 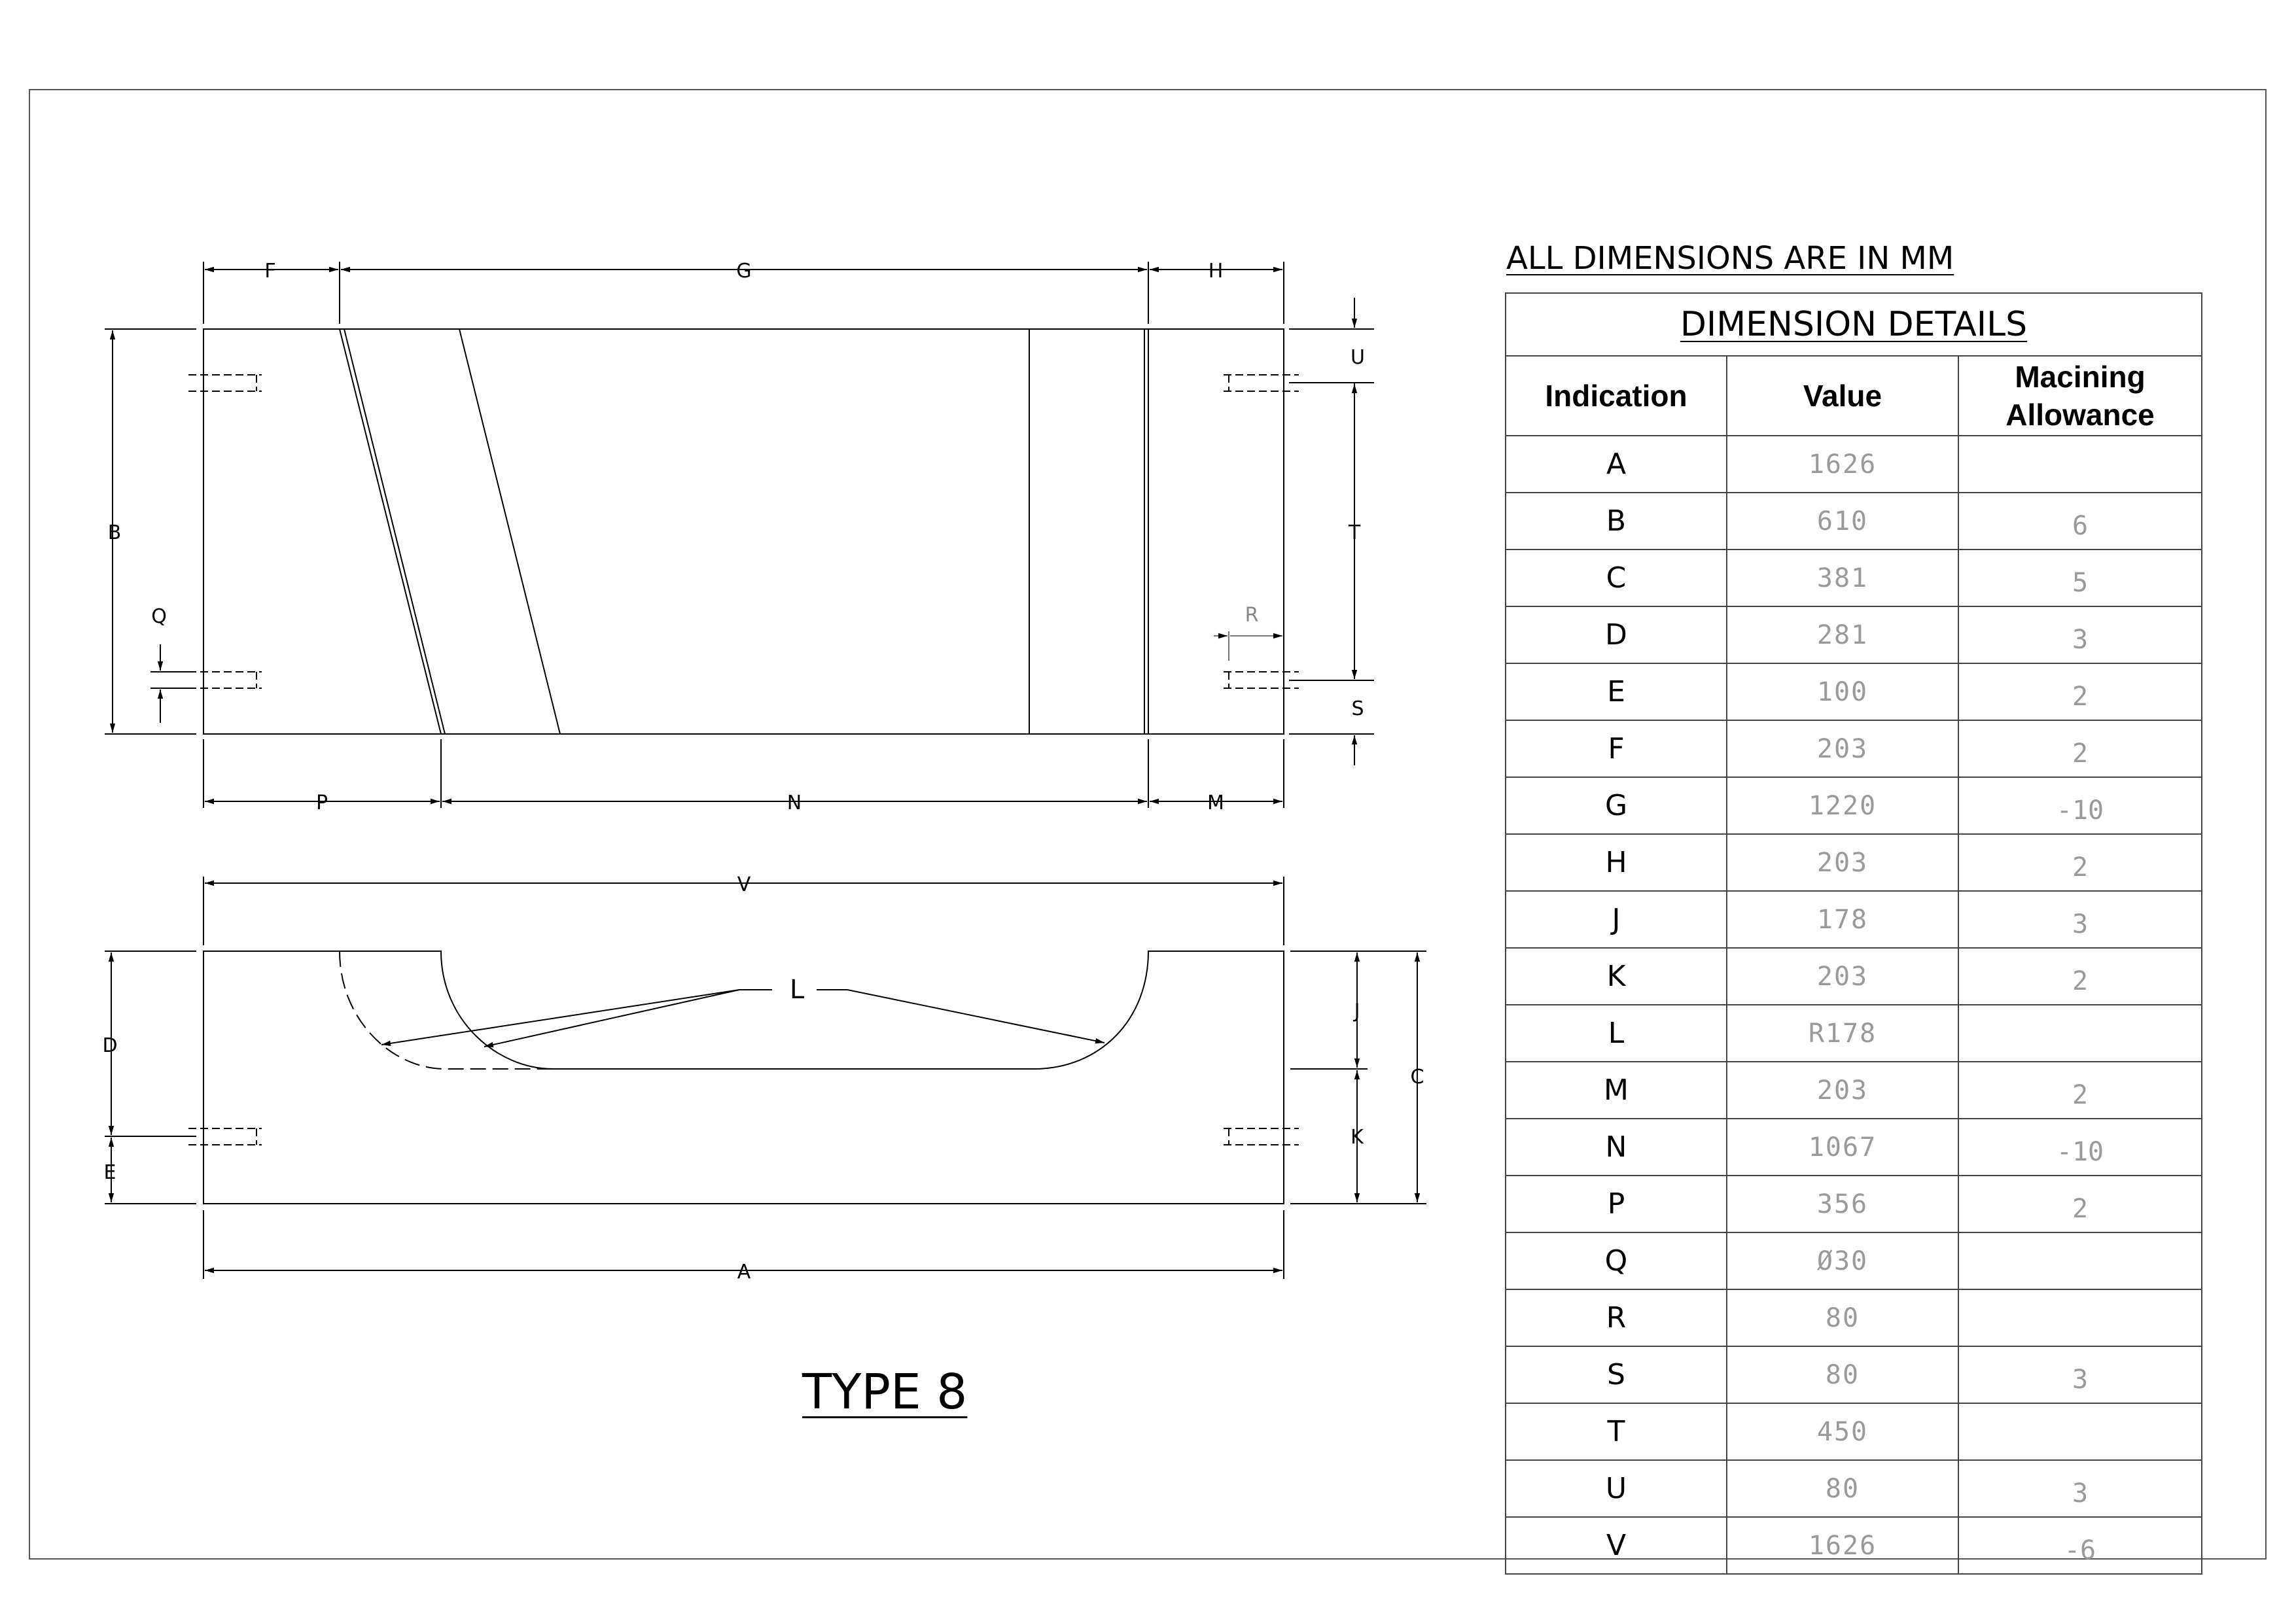 I want to click on table-row: K 203 2, so click(x=1853, y=976).